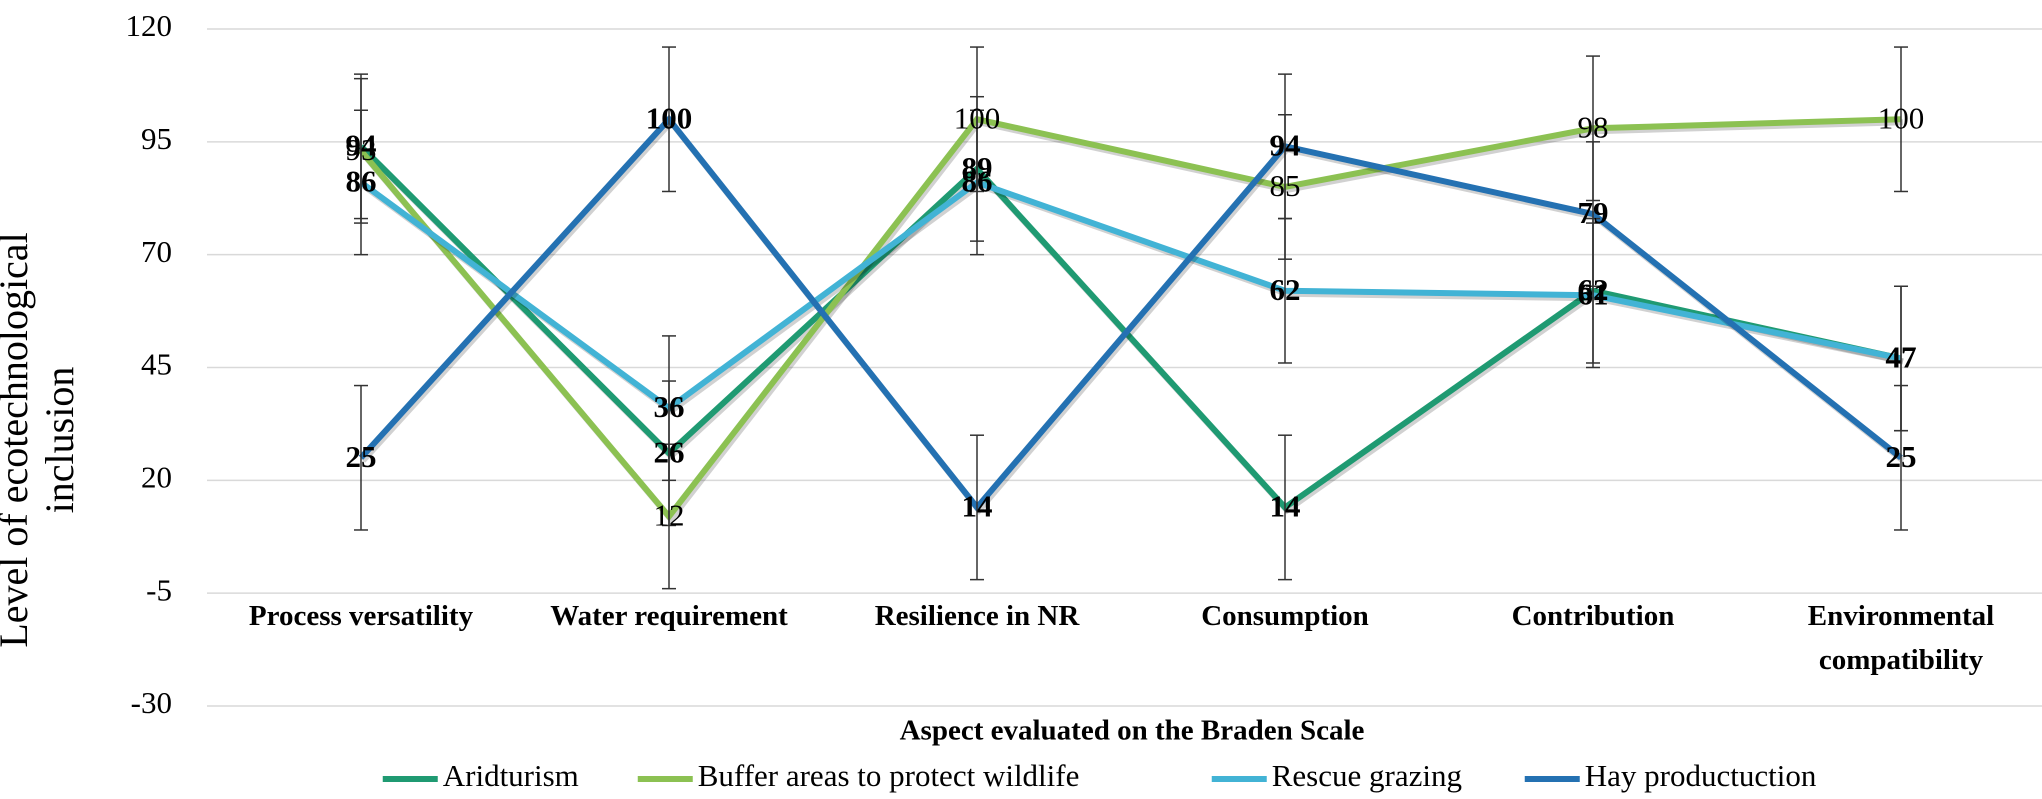 The height and width of the screenshot is (799, 2042). What do you see at coordinates (156, 138) in the screenshot?
I see `y-tick-label: 95` at bounding box center [156, 138].